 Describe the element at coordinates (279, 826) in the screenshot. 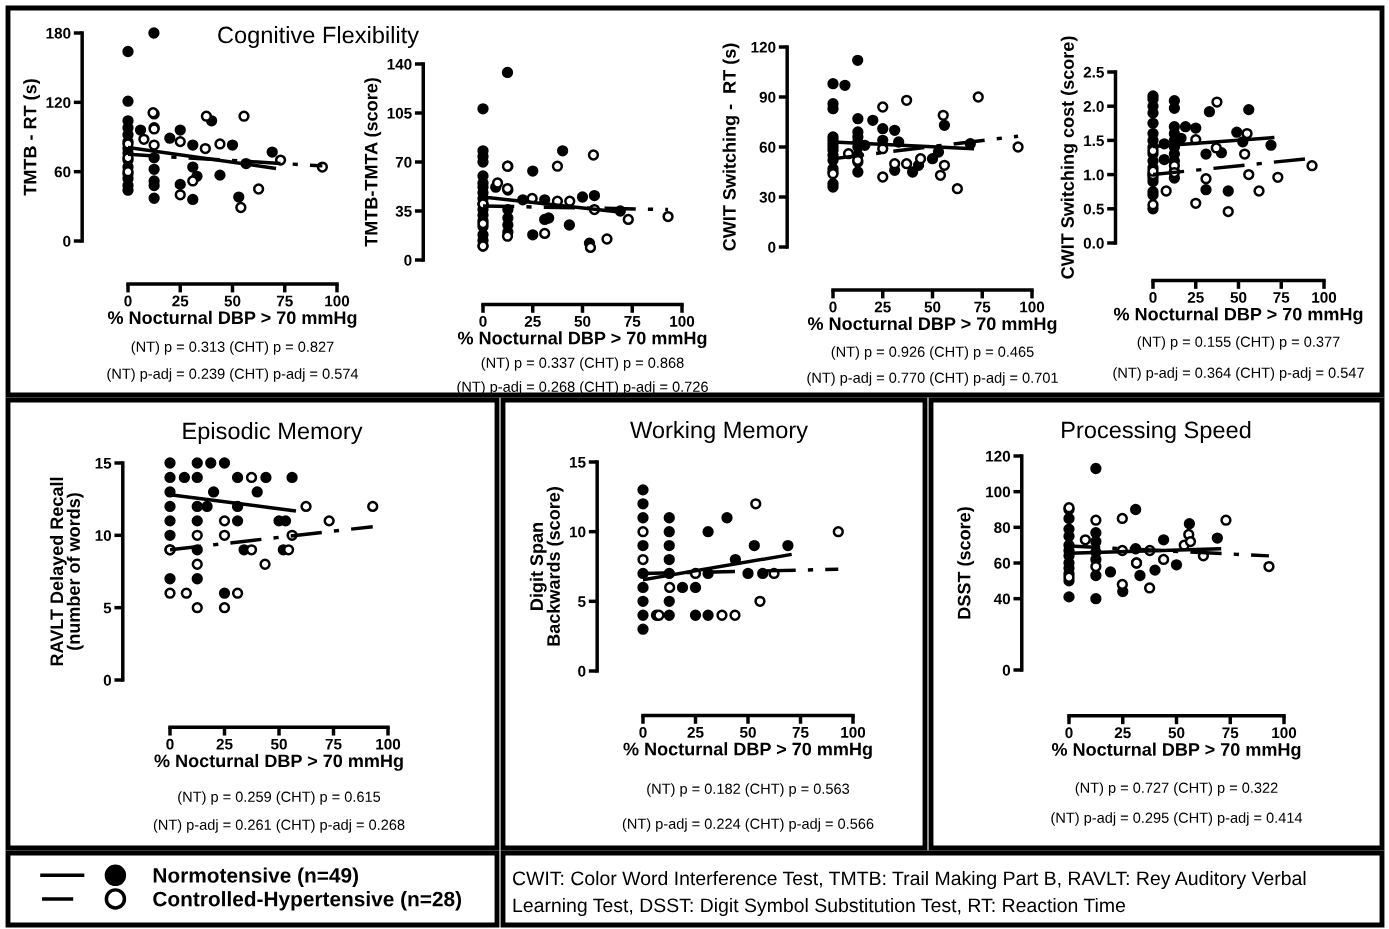

I see `text: (NT) p-adj = 0.261 (CHT) p-adj = 0.268` at that location.